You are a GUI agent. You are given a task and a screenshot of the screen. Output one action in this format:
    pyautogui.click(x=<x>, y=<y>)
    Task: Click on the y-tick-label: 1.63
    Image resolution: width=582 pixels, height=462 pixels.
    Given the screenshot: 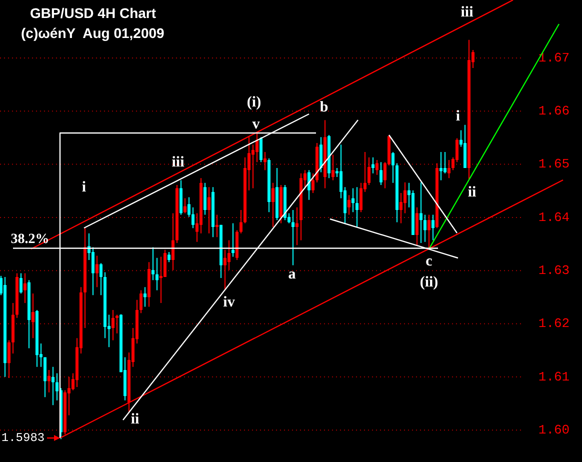 What is the action you would take?
    pyautogui.click(x=554, y=270)
    